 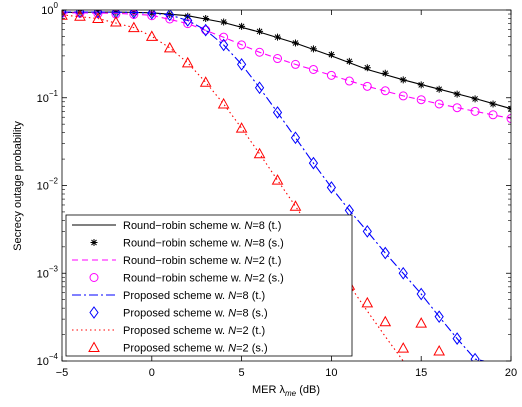 I want to click on legend-label-suffix: =8 (s.), so click(x=251, y=314).